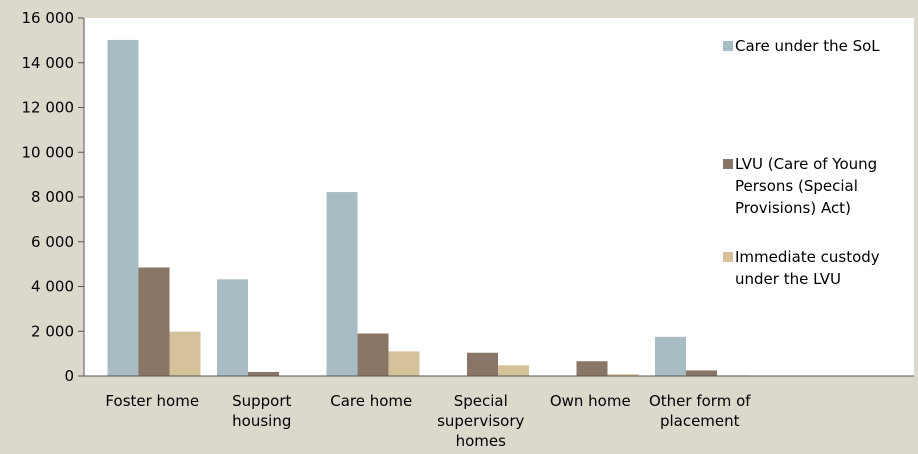 Image resolution: width=918 pixels, height=454 pixels. I want to click on y-tick-label: 8 000, so click(52, 197).